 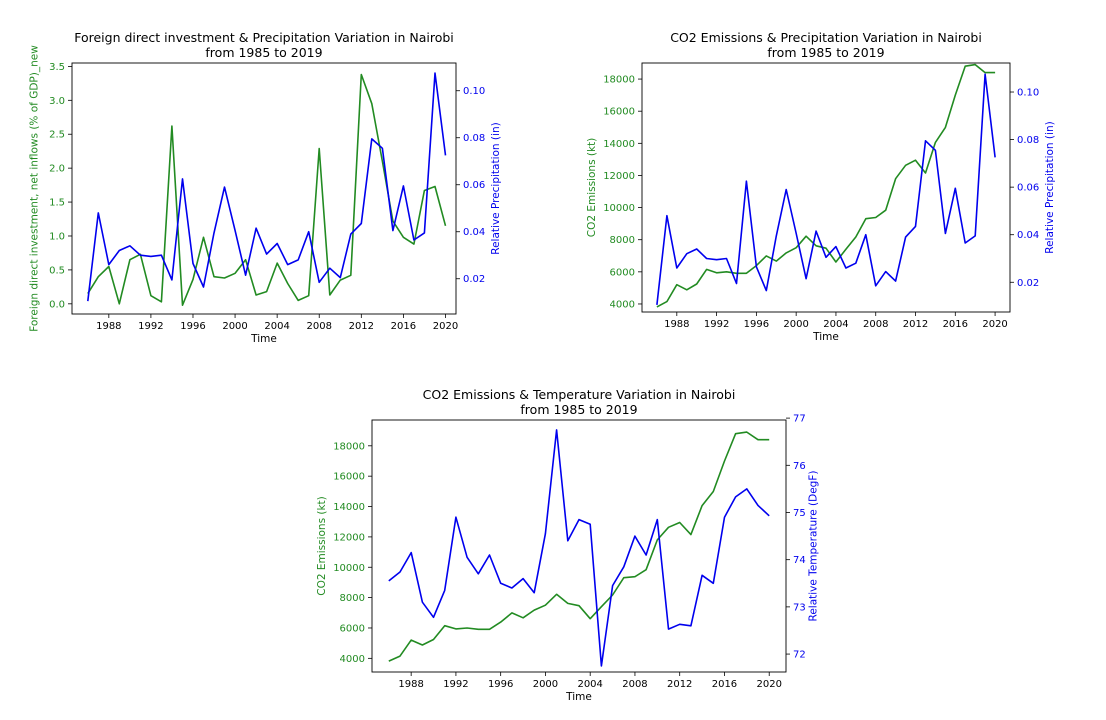 I want to click on y-right-tick-label: 72, so click(x=799, y=655).